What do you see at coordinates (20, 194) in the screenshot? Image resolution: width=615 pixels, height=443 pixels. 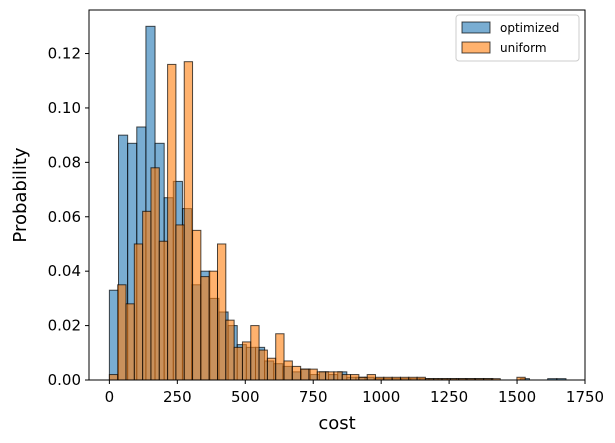 I see `y-axis-label: Probability` at bounding box center [20, 194].